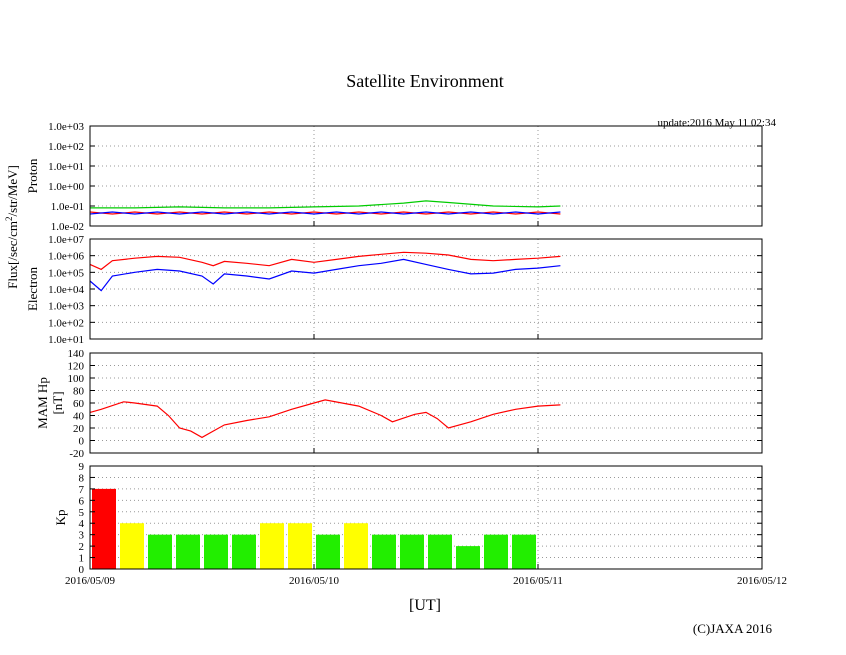  Describe the element at coordinates (66, 257) in the screenshot. I see `y-tick-label: 1.0e+06` at that location.